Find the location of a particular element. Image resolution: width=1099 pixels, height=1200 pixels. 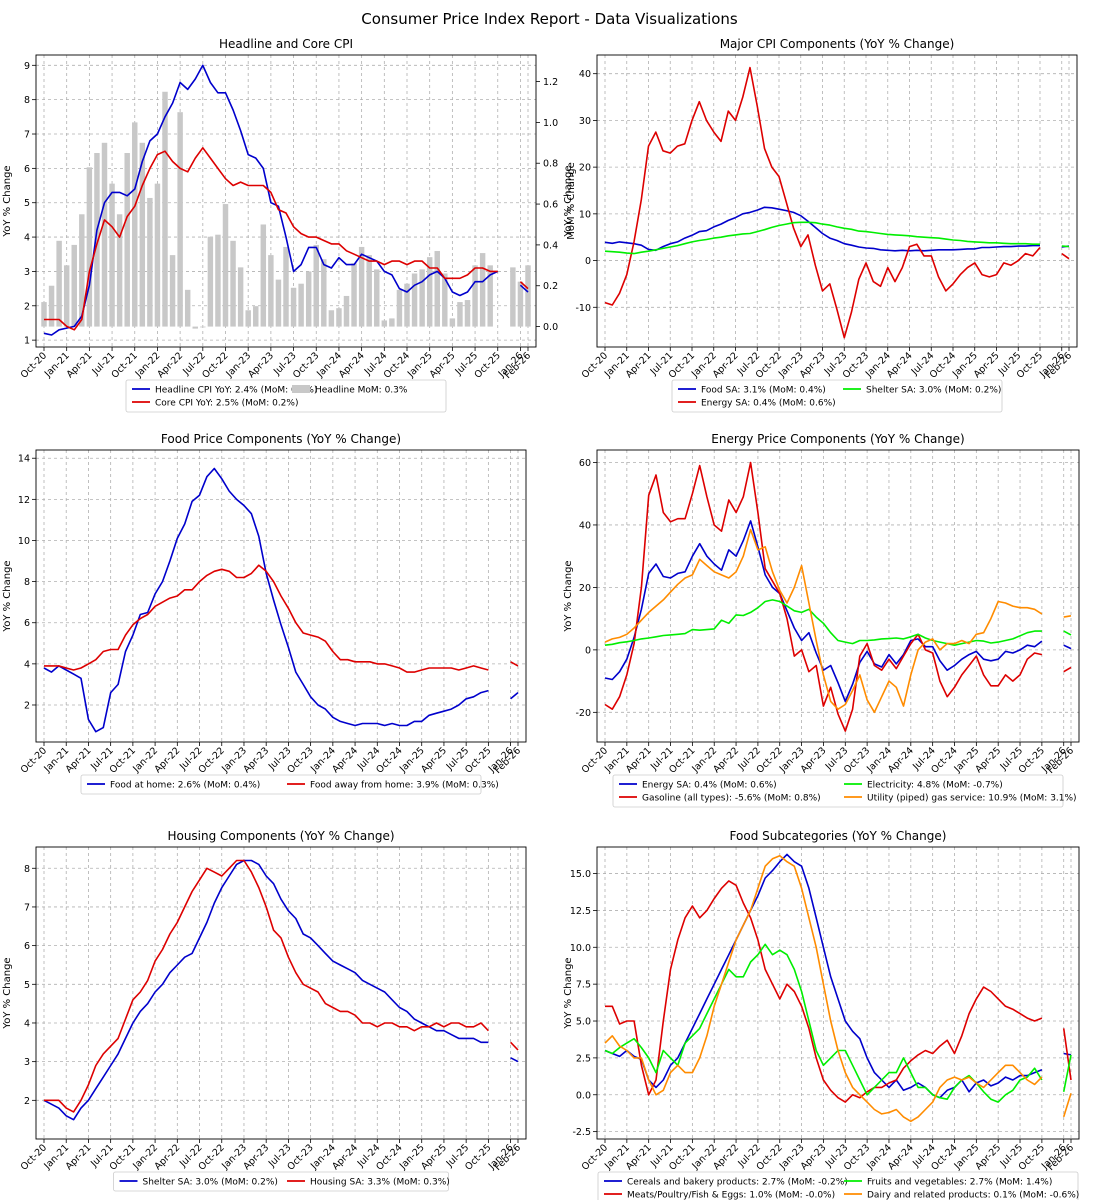

y-tick-label: 7.5 is located at coordinates (583, 985).